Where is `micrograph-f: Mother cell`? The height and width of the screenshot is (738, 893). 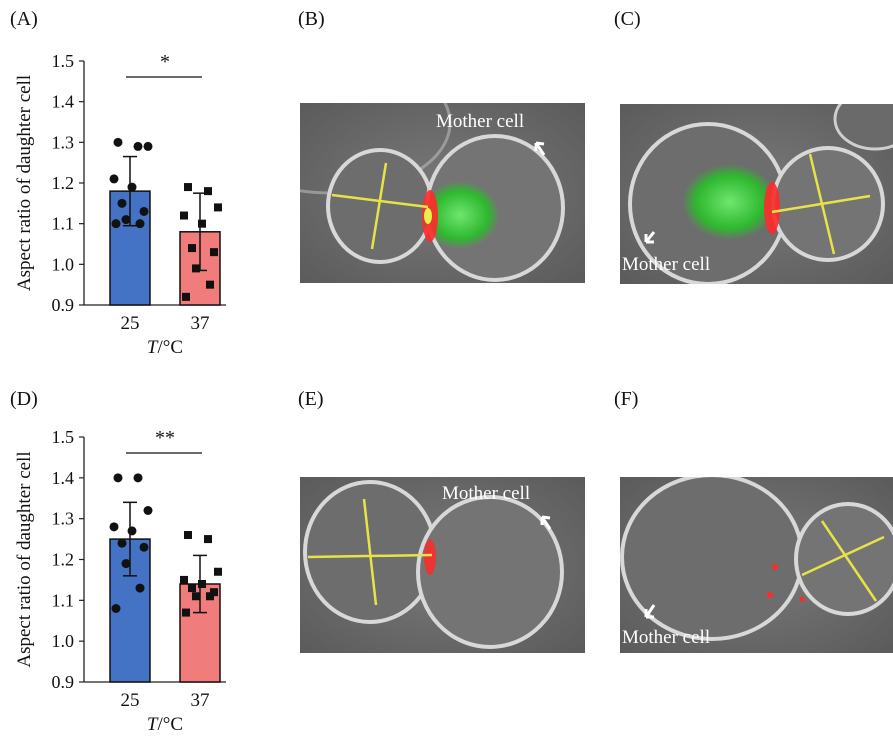
micrograph-f: Mother cell is located at coordinates (756, 565).